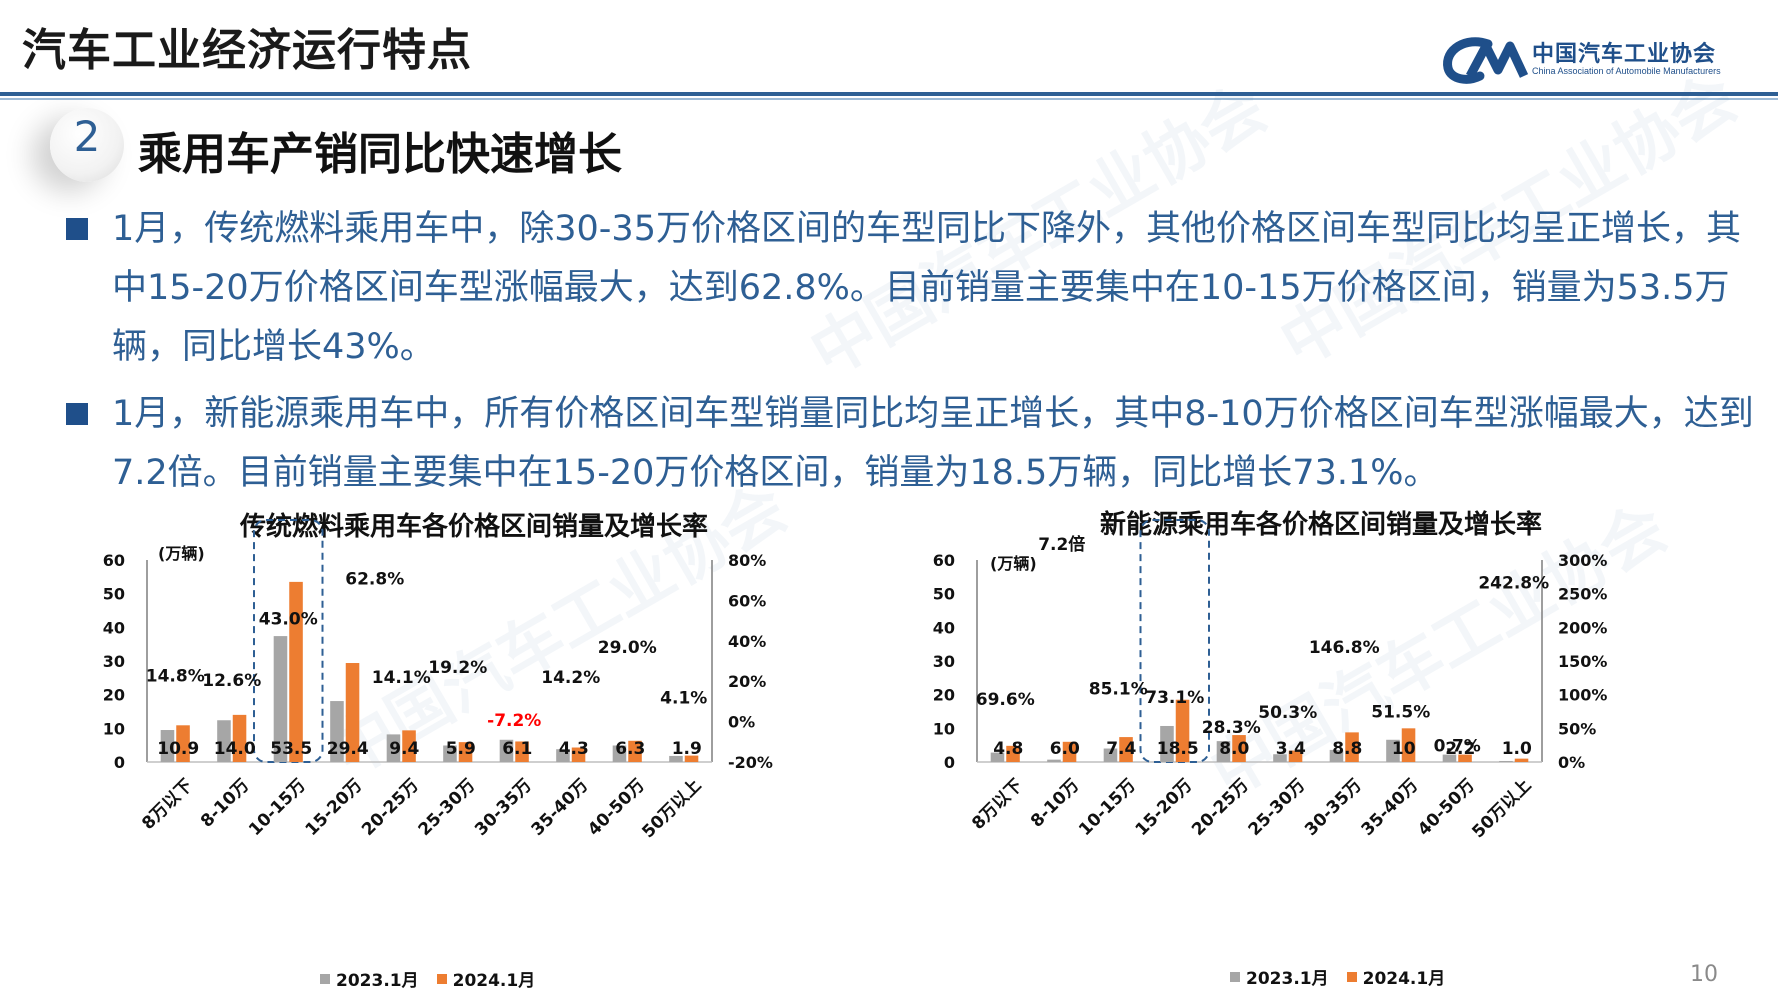 The width and height of the screenshot is (1778, 1000). What do you see at coordinates (1517, 749) in the screenshot?
I see `data-label: 1.0` at bounding box center [1517, 749].